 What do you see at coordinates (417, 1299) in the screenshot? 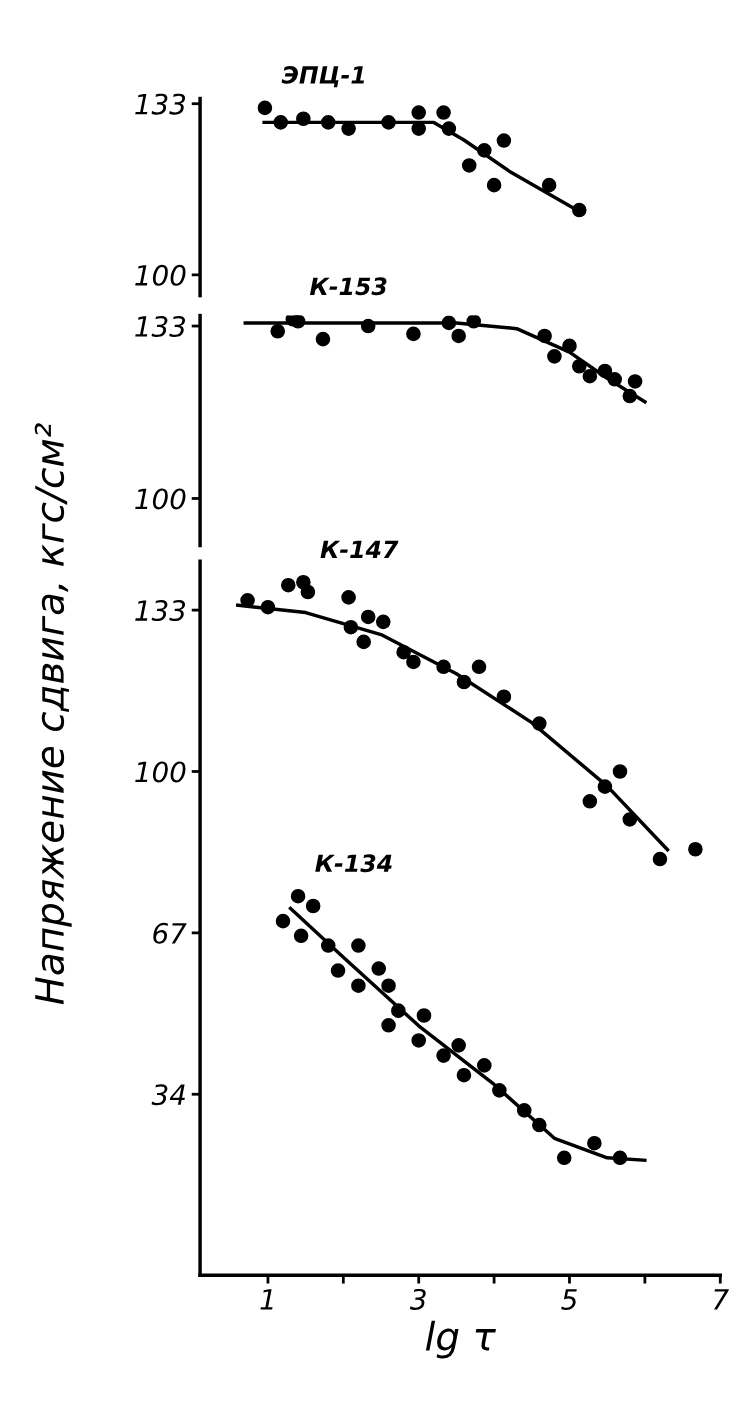
I see `x-tick-label: 3` at bounding box center [417, 1299].